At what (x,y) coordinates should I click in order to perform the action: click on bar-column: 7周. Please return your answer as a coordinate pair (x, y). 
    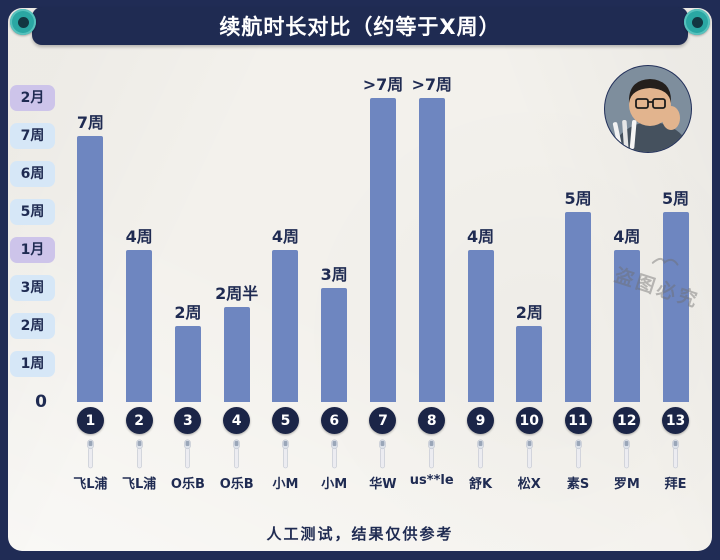
    Looking at the image, I should click on (90, 231).